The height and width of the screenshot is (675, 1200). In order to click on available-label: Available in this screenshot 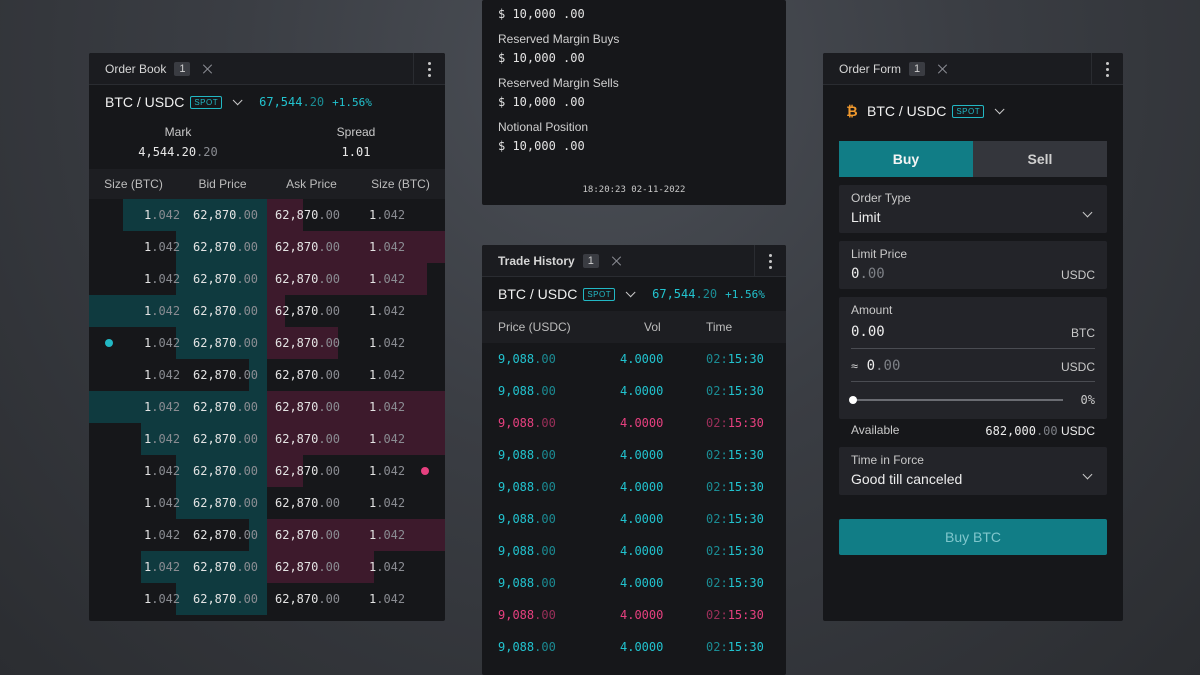, I will do `click(875, 430)`.